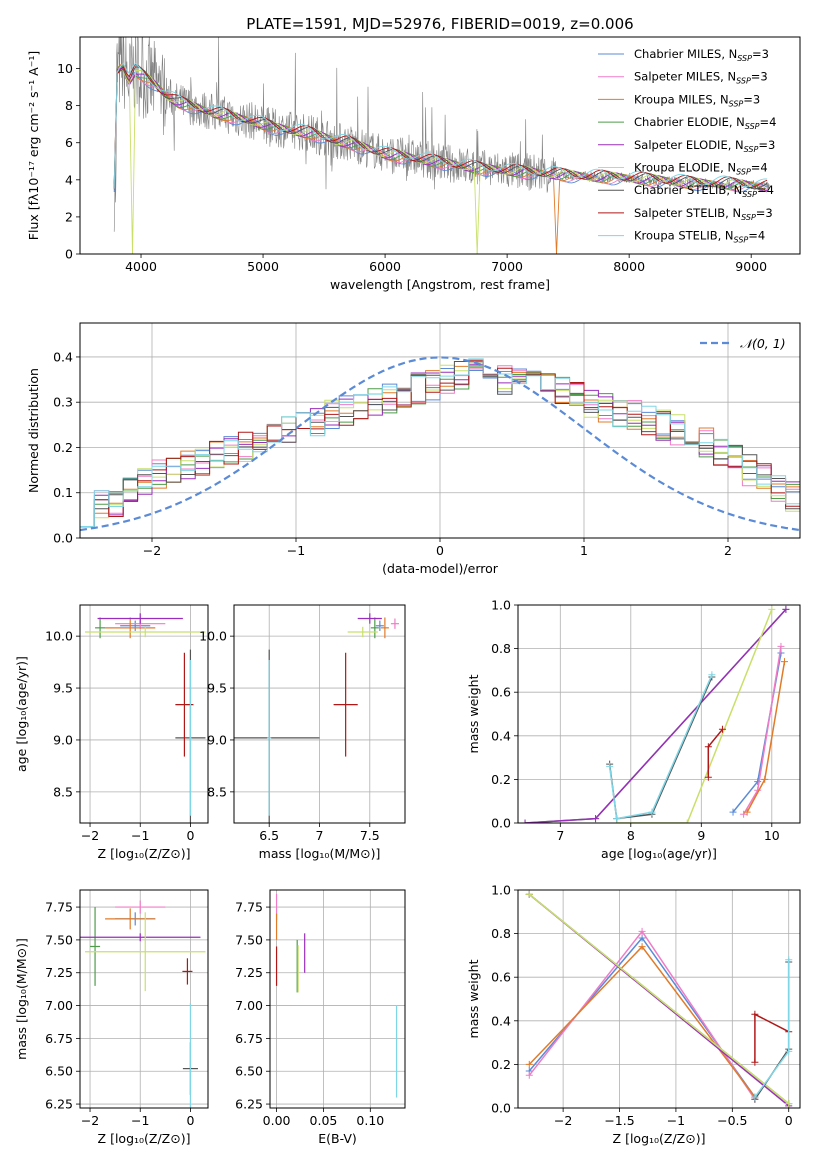 Image resolution: width=819 pixels, height=1170 pixels. I want to click on y-tick-label: 0.2, so click(63, 447).